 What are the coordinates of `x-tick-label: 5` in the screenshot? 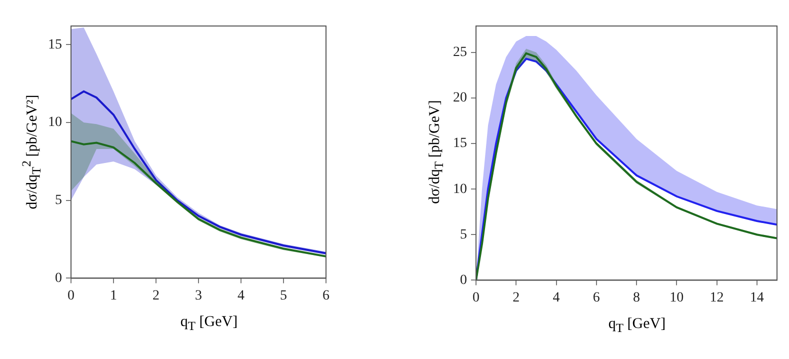 It's located at (283, 296).